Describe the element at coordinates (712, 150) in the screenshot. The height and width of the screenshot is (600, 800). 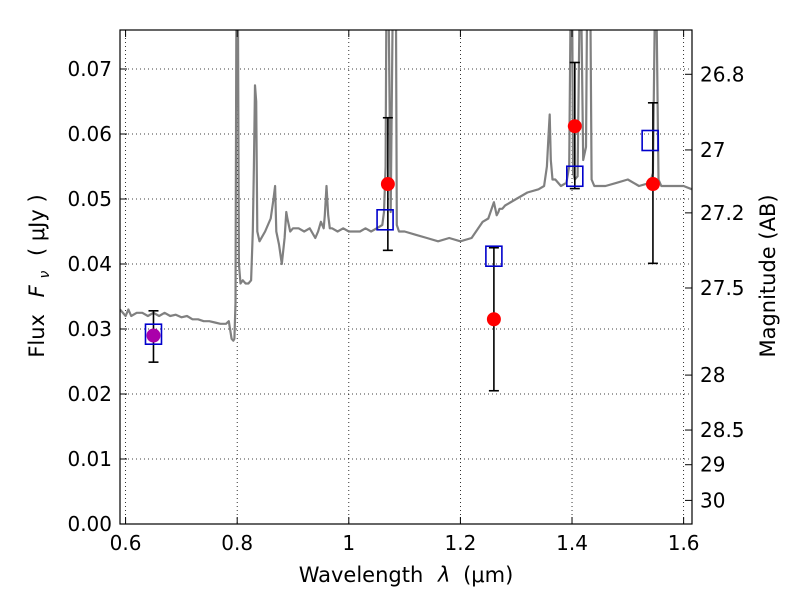
I see `y2-tick-label: 27` at that location.